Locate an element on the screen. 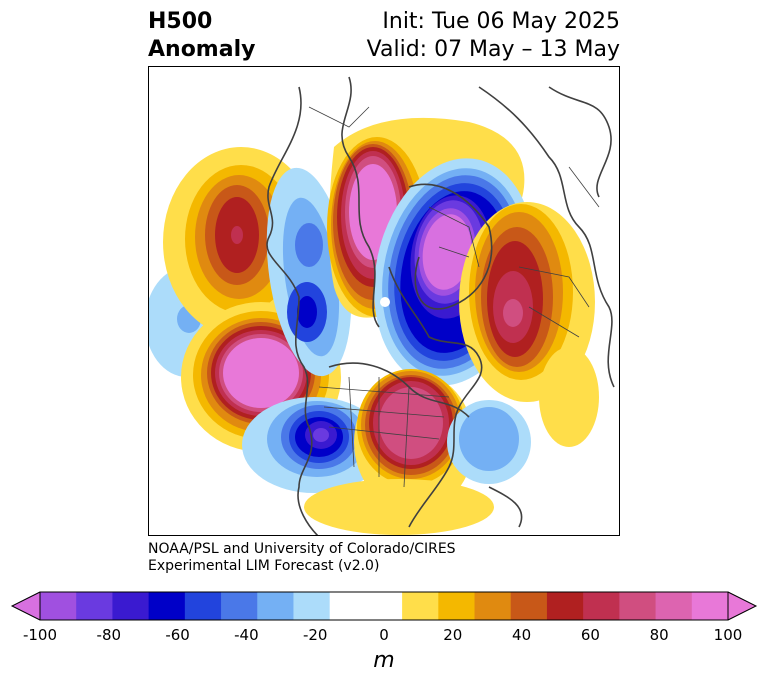 This screenshot has width=768, height=686. colorbar-tick-label: 20 is located at coordinates (453, 635).